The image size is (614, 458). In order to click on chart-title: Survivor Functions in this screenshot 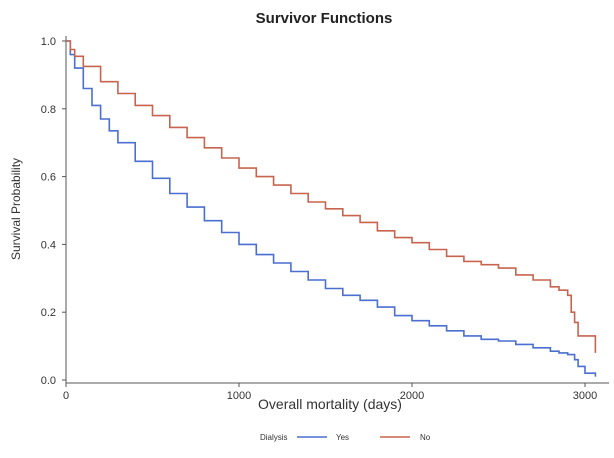, I will do `click(324, 18)`.